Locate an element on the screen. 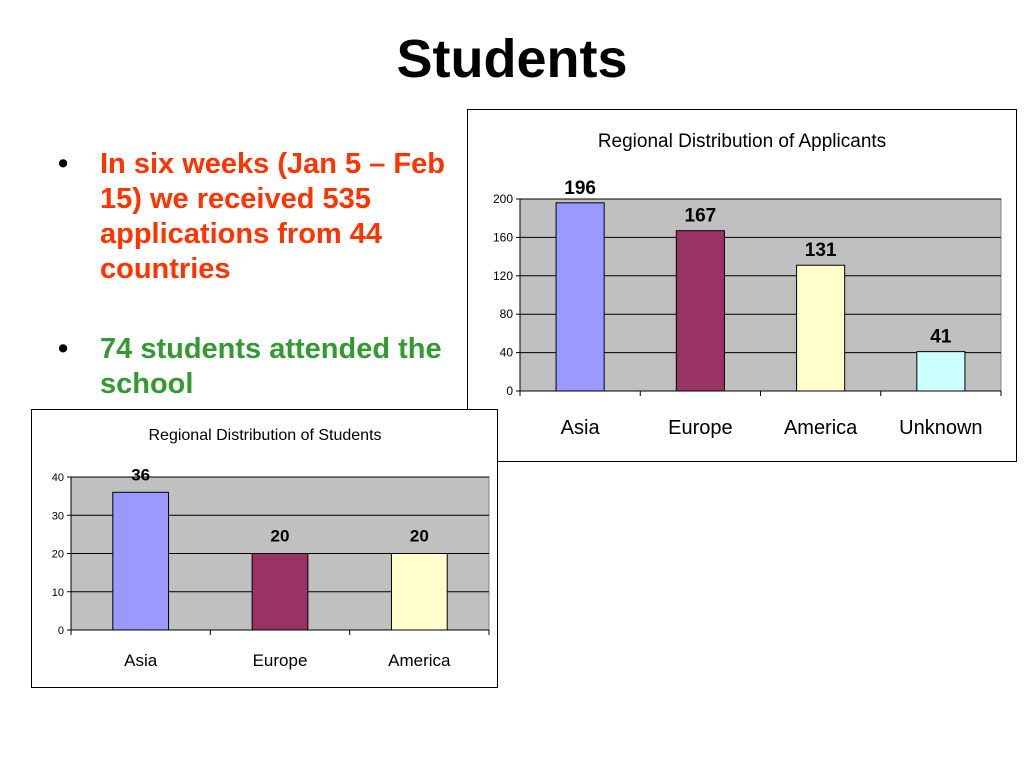  students-y-tick-label: 20 is located at coordinates (58, 555).